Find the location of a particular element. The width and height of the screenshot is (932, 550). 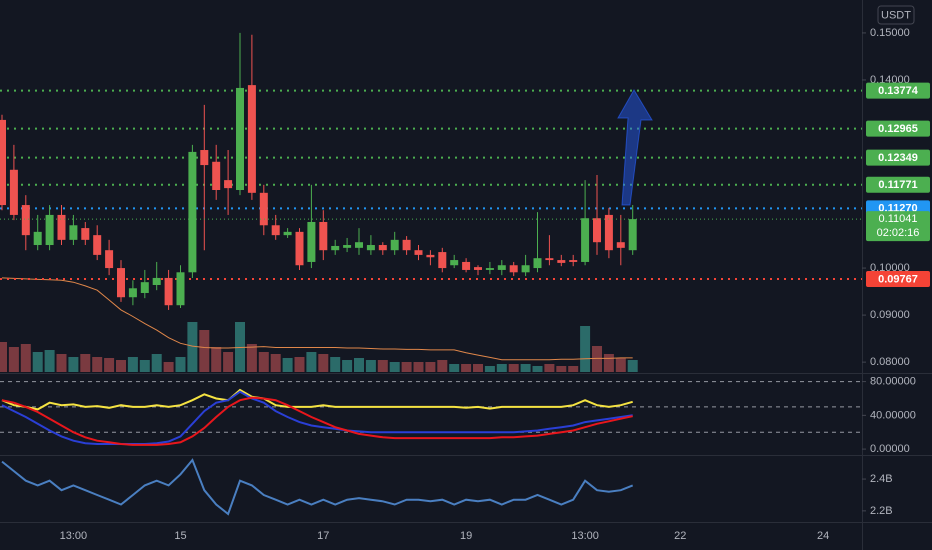

y-tick-label: 0.15000 is located at coordinates (890, 33).